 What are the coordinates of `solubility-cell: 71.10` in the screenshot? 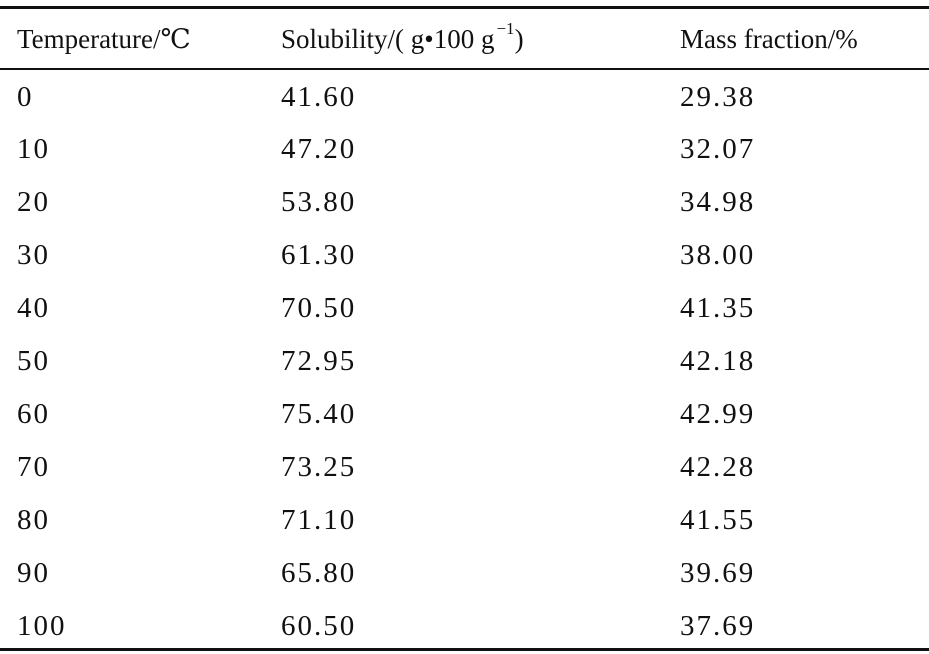 It's located at (319, 519).